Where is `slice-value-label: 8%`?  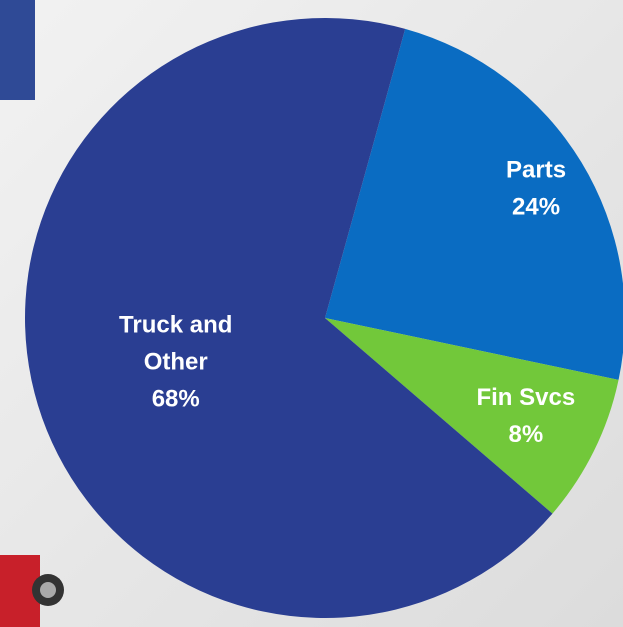
slice-value-label: 8% is located at coordinates (525, 434).